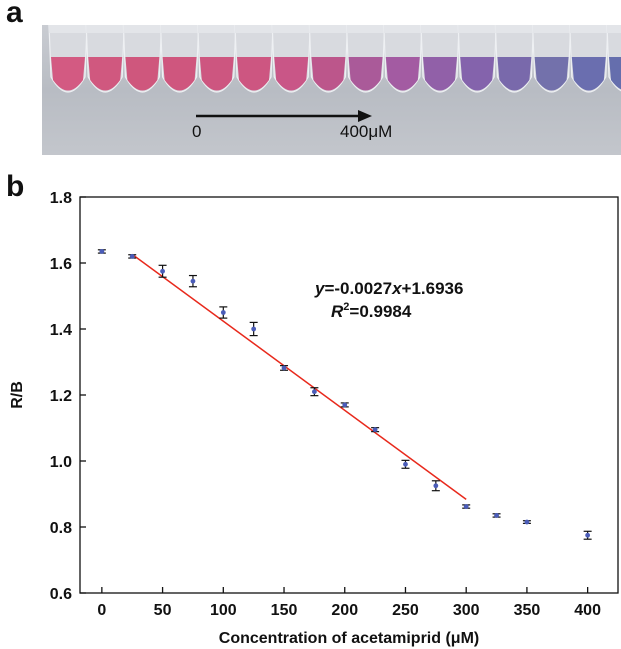 The image size is (621, 649). What do you see at coordinates (346, 307) in the screenshot?
I see `r-superscript: 2` at bounding box center [346, 307].